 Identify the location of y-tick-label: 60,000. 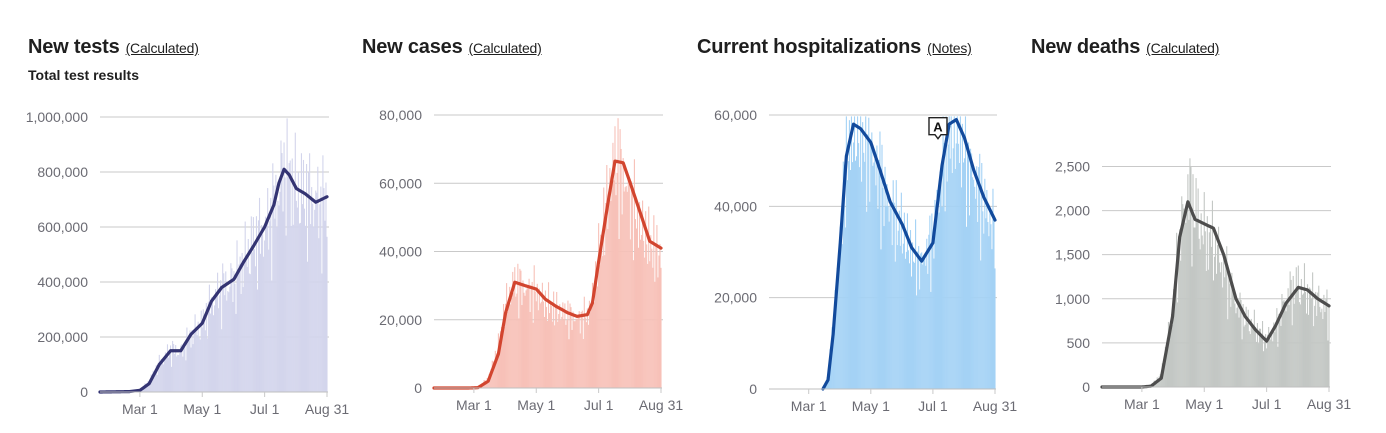
(400, 183).